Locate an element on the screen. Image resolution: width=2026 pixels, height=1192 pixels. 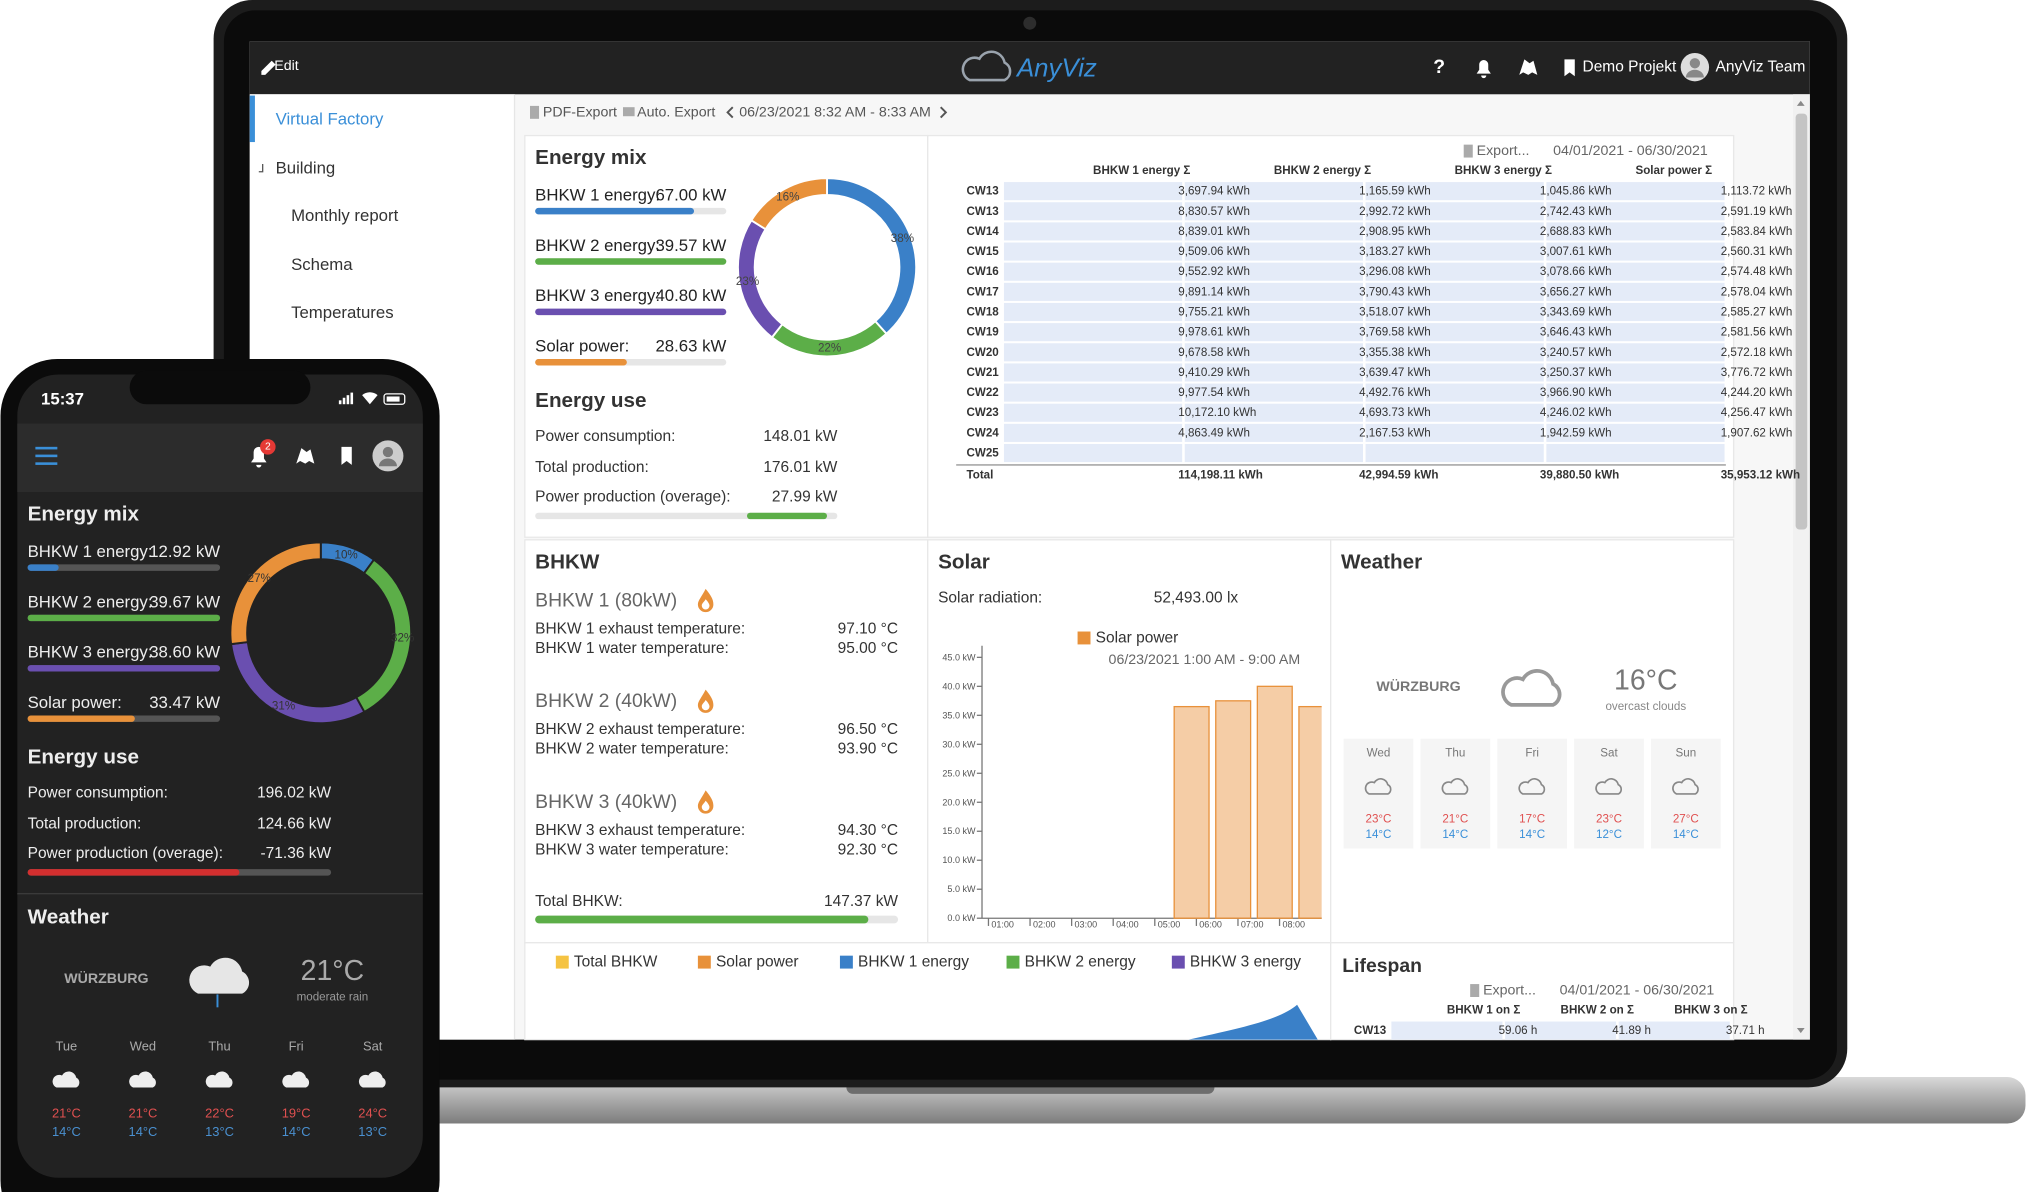
edit-icon is located at coordinates (268, 67).